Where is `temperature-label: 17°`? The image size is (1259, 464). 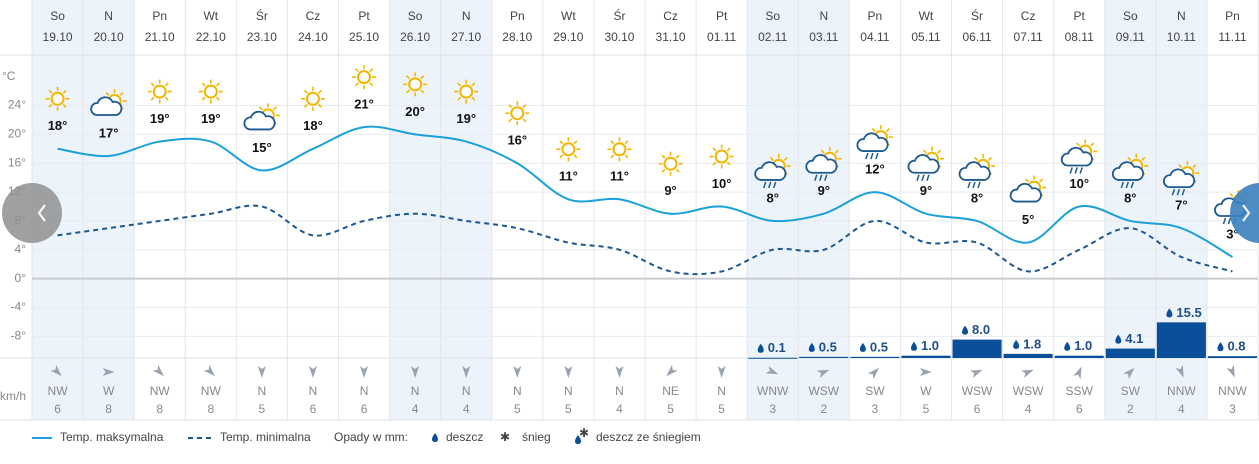 temperature-label: 17° is located at coordinates (109, 132).